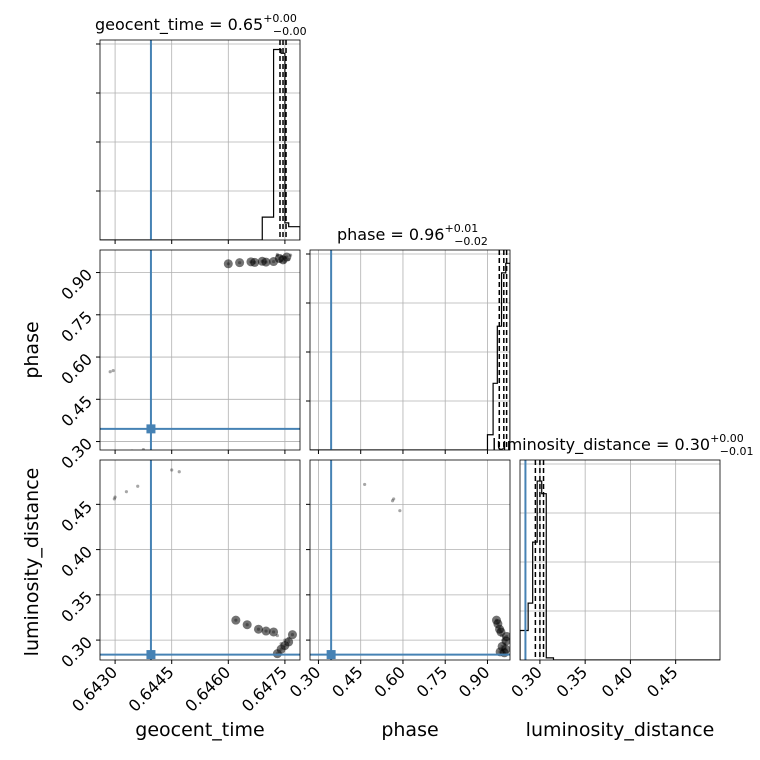 This screenshot has height=760, width=760. I want to click on x-tick-label-luminosity_distance: 0.40, so click(617, 682).